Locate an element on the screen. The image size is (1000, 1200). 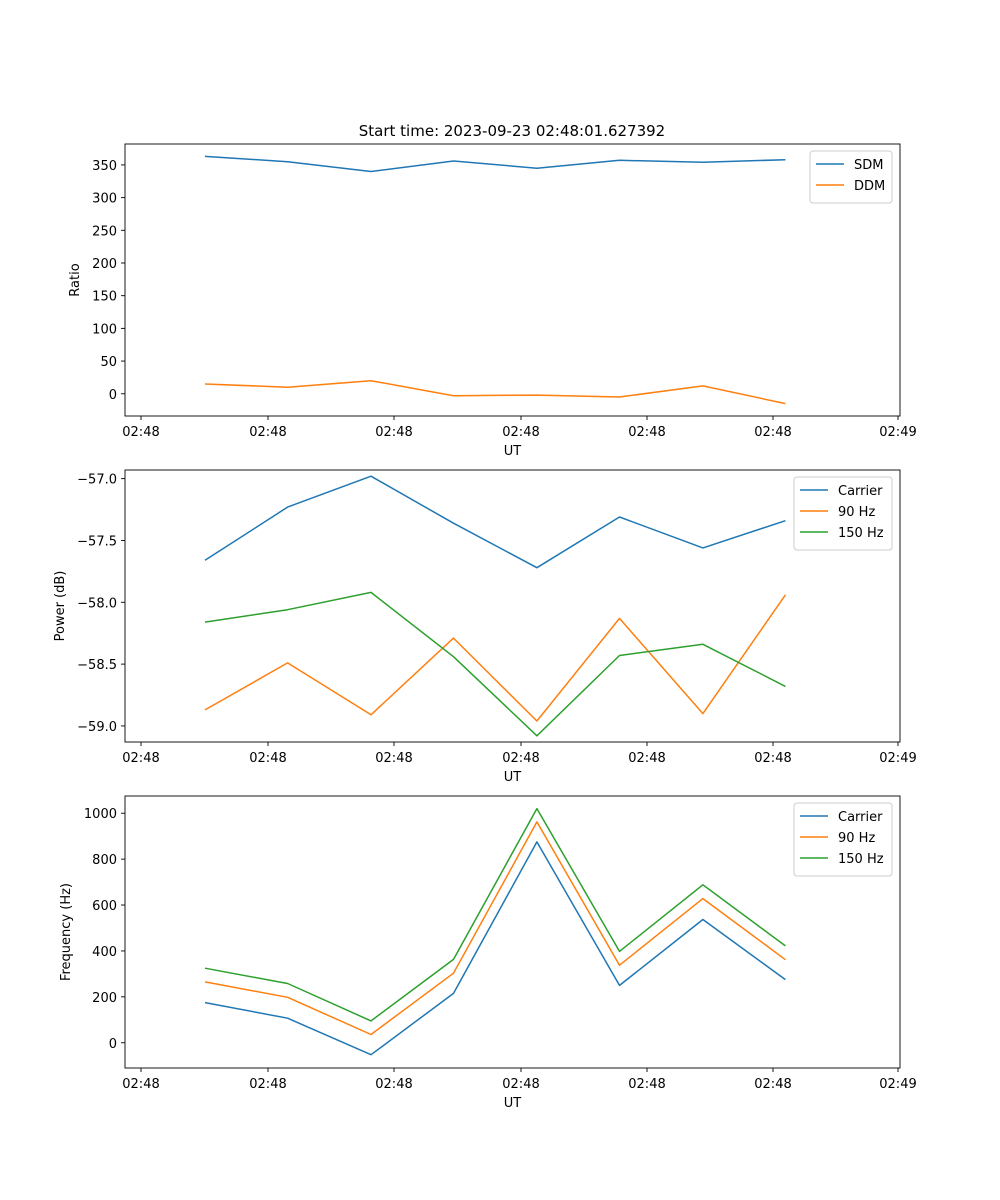
y-tick-label: 50 is located at coordinates (108, 362).